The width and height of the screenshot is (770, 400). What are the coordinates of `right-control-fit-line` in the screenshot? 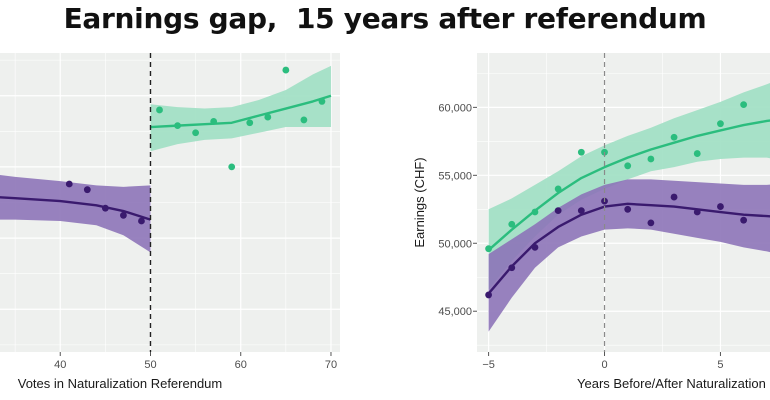 It's located at (628, 248).